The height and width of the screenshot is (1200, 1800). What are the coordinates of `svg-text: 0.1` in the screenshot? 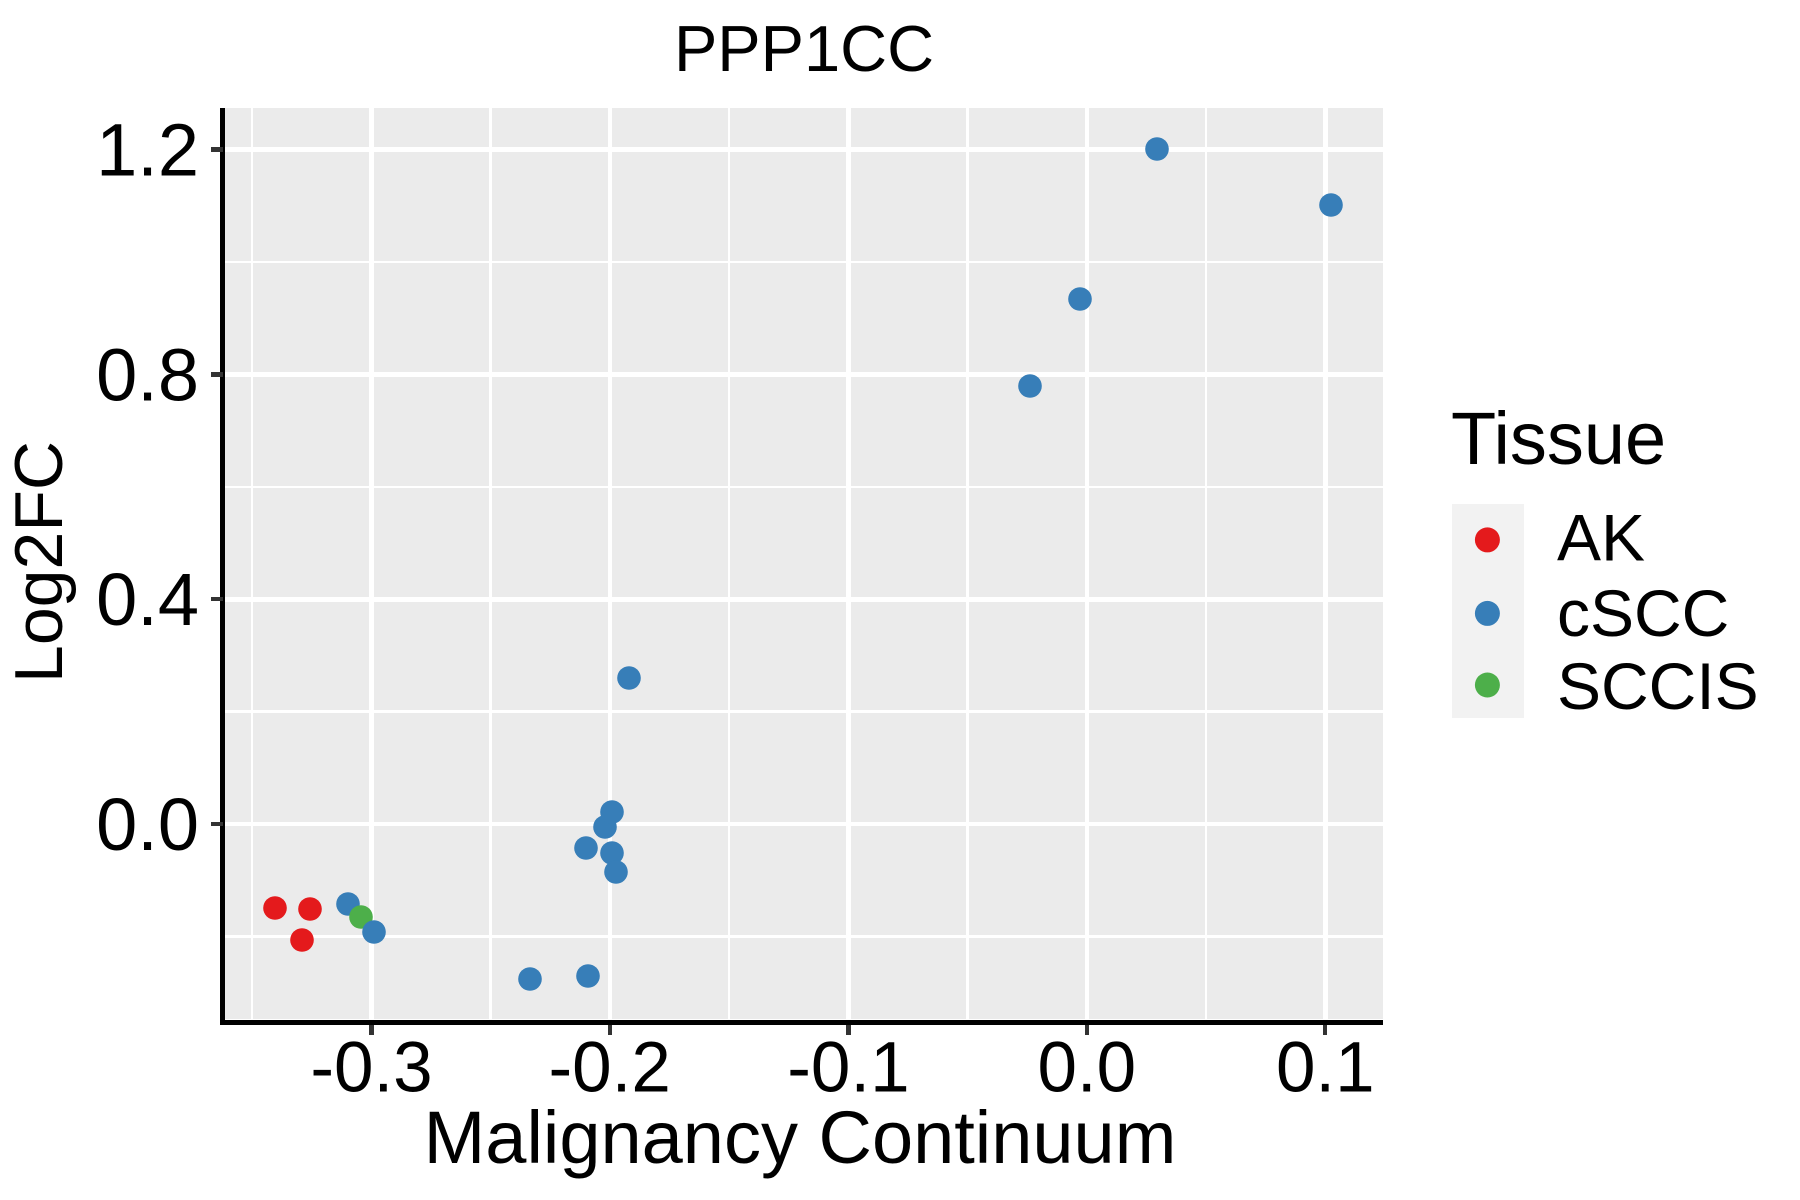 It's located at (1325, 1068).